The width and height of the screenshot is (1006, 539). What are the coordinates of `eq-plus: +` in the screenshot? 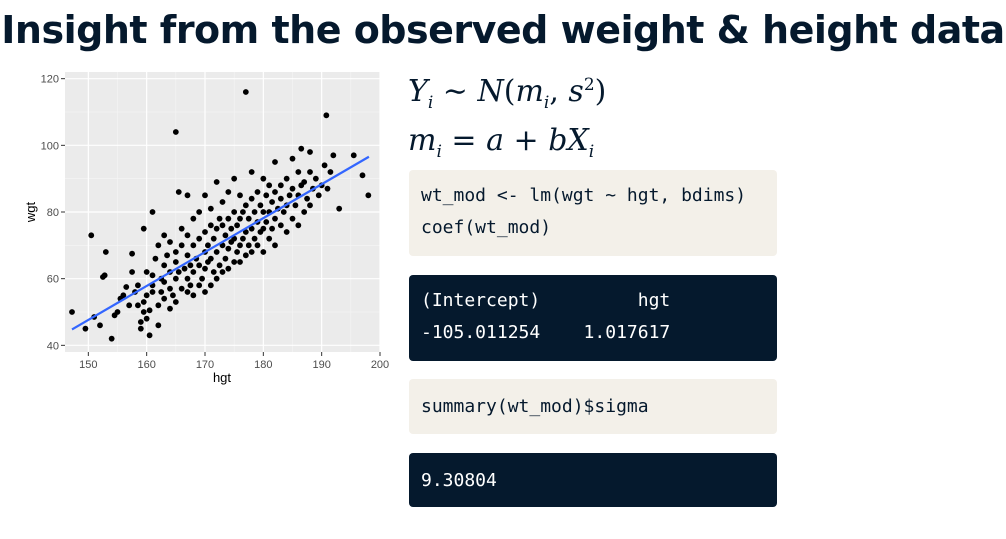 It's located at (526, 140).